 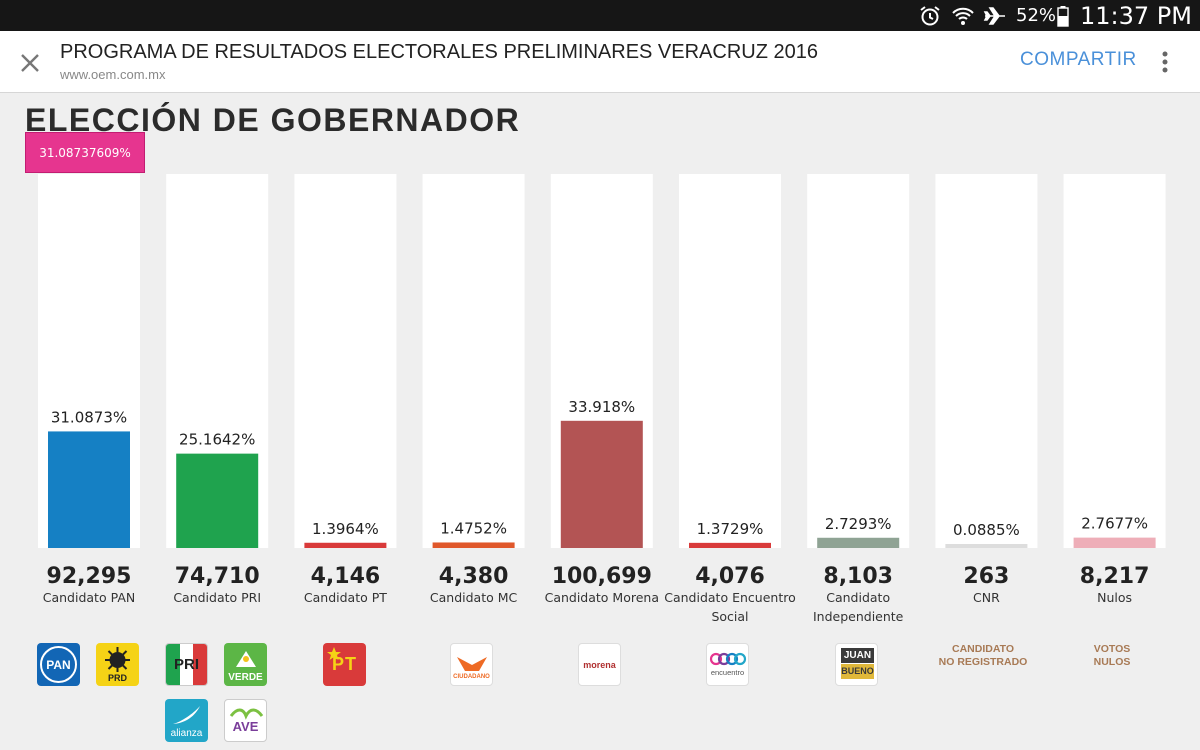 What do you see at coordinates (186, 715) in the screenshot?
I see `wing-icon` at bounding box center [186, 715].